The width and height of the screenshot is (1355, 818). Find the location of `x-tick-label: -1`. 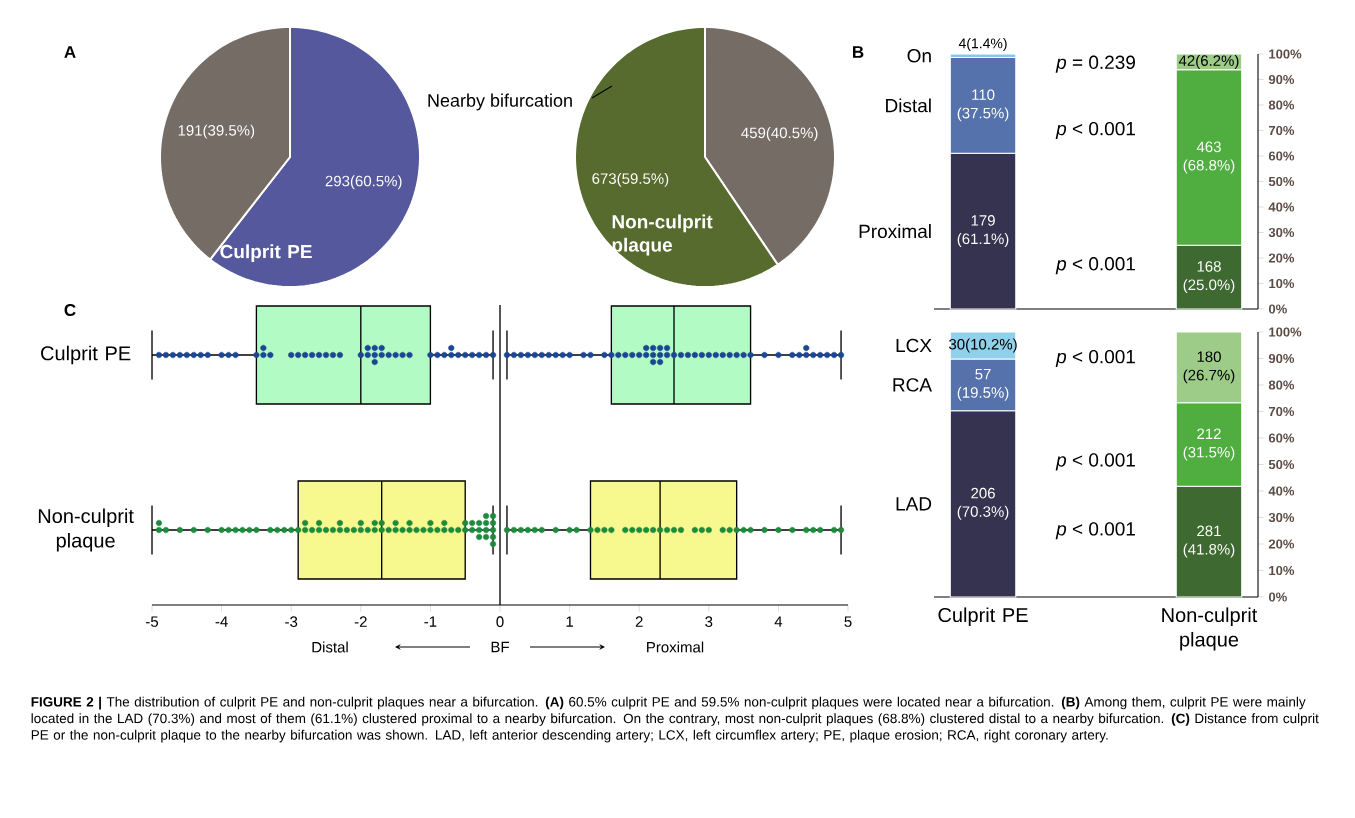

x-tick-label: -1 is located at coordinates (430, 621).